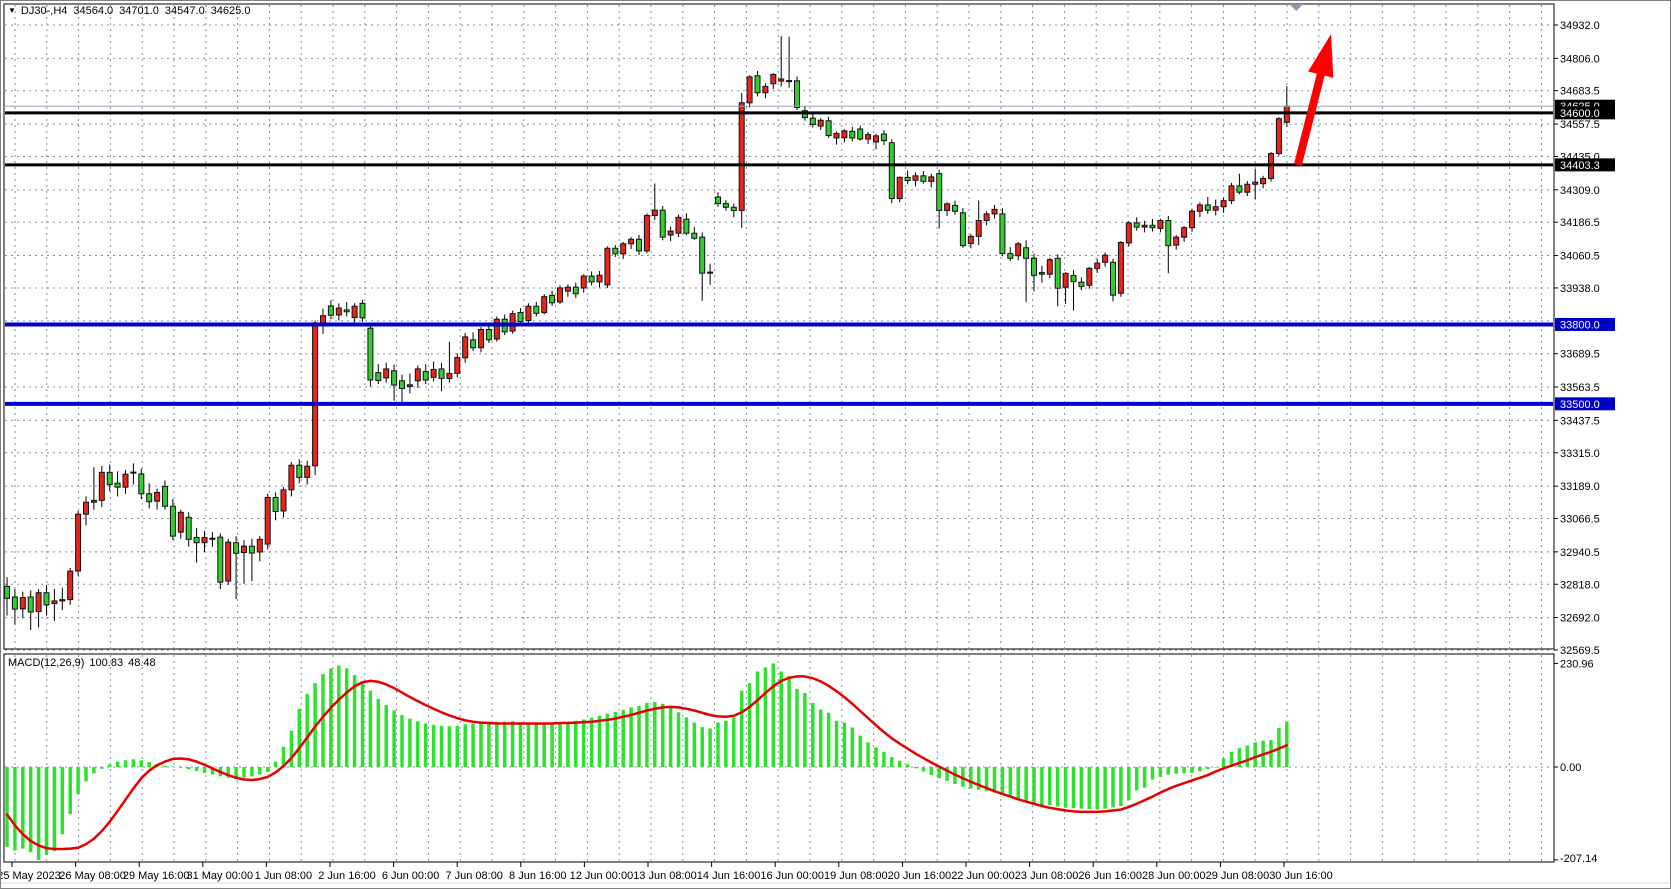 This screenshot has height=889, width=1671. Describe the element at coordinates (1301, 876) in the screenshot. I see `time-tick-label: 30 Jun 16:00` at that location.